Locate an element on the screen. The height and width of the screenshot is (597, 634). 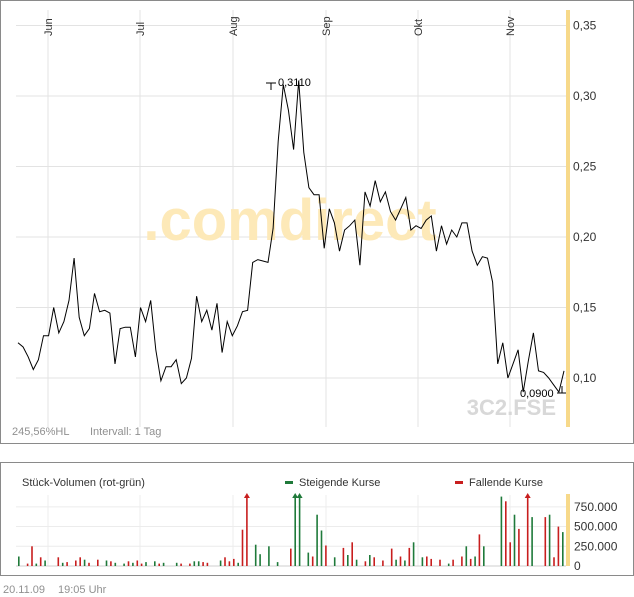
watermark-logo: .comdirect is located at coordinates (289, 220).